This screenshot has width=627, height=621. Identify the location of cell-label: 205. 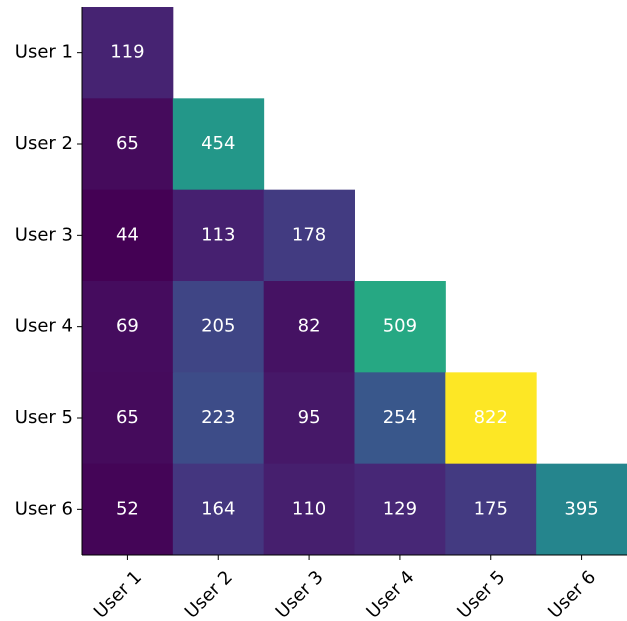
(218, 326).